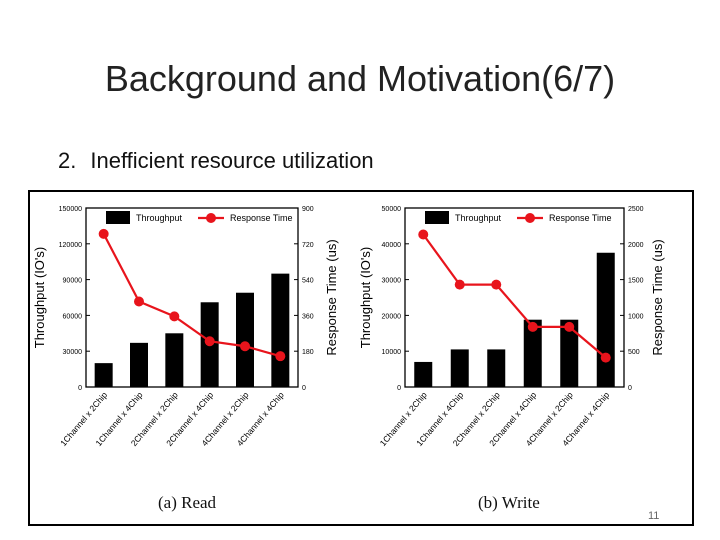 The height and width of the screenshot is (540, 720). What do you see at coordinates (118, 217) in the screenshot?
I see `read-legend-bar-swatch` at bounding box center [118, 217].